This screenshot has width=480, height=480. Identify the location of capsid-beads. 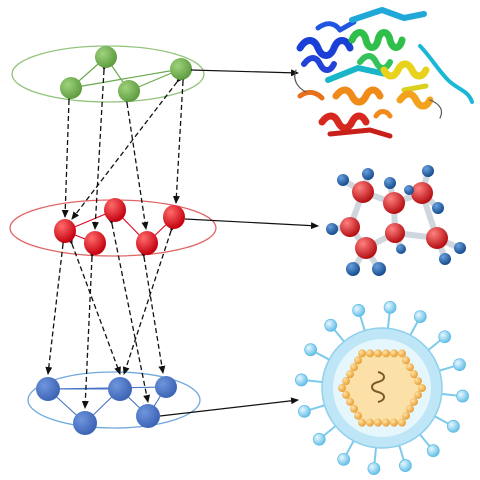
(382, 388).